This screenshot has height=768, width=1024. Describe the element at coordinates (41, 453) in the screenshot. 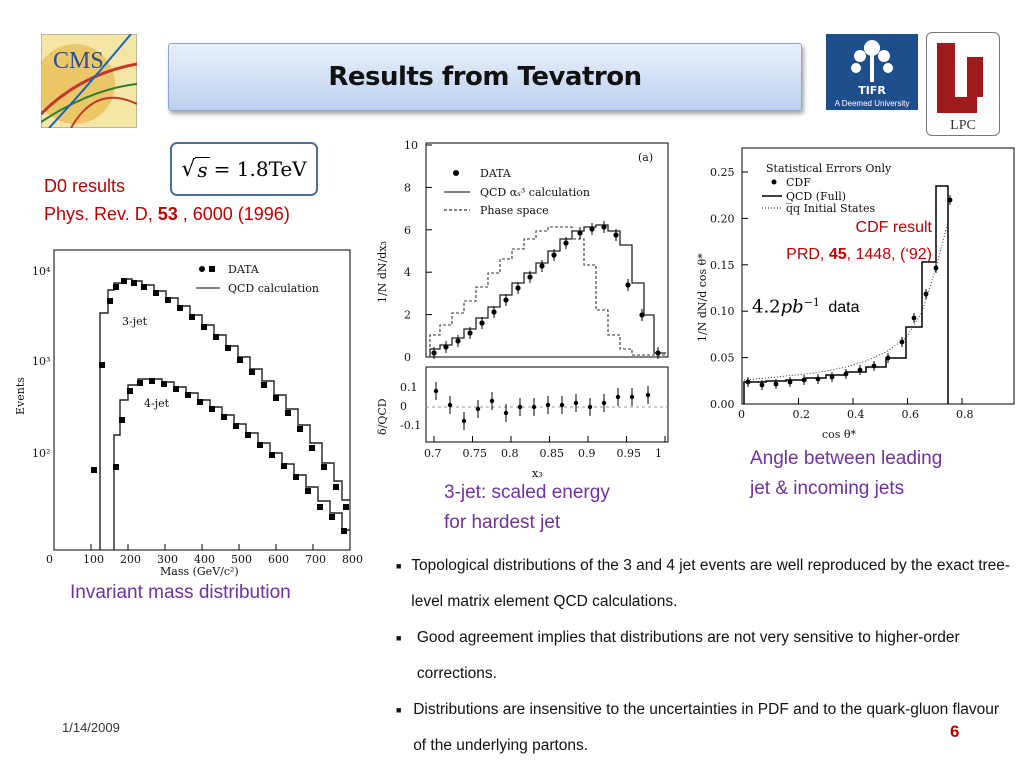

I see `mass-ytick: 10²` at that location.